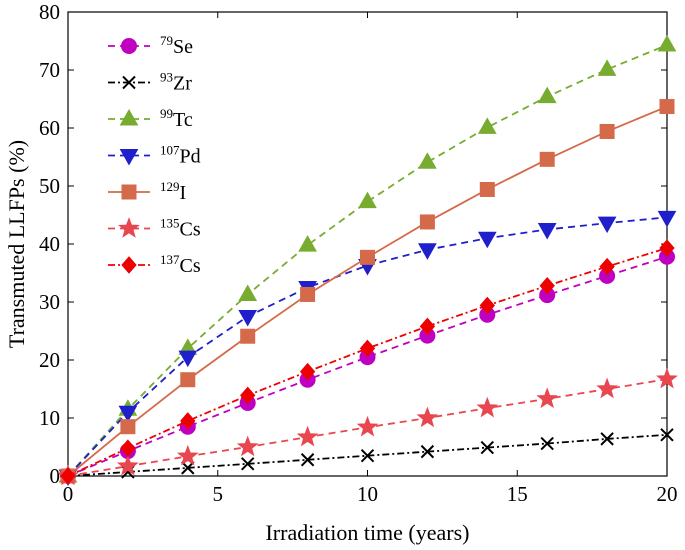 This screenshot has height=550, width=685. Describe the element at coordinates (49, 360) in the screenshot. I see `y-tick-label: 20` at that location.